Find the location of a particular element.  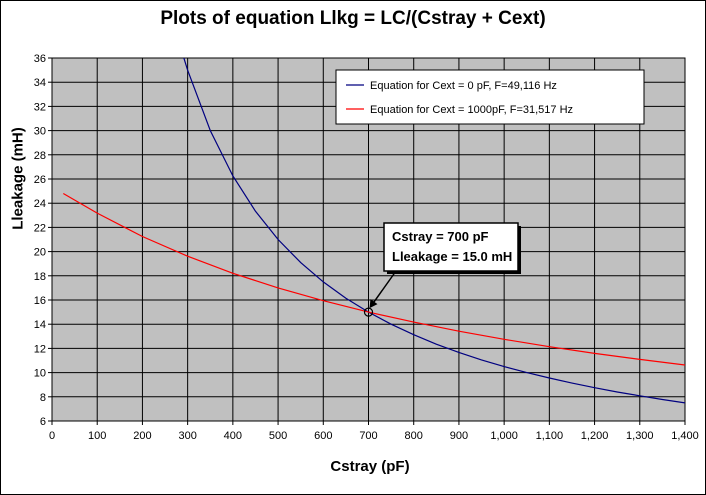

y-tick-label: 14 is located at coordinates (40, 325).